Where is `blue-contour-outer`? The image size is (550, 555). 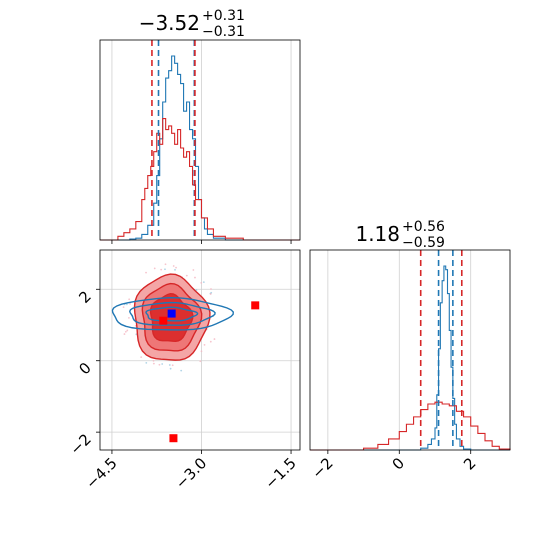
blue-contour-outer is located at coordinates (172, 314).